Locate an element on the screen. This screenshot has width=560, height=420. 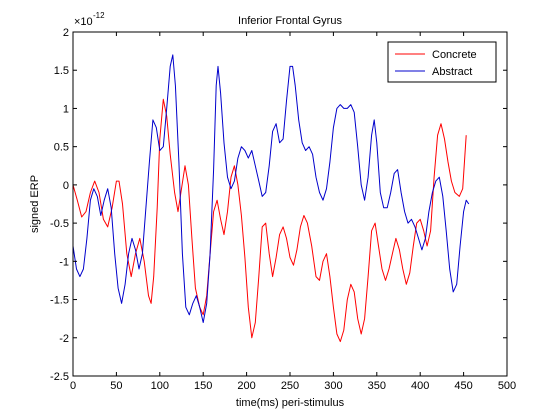
chart-title: Inferior Frontal Gyrus is located at coordinates (290, 21).